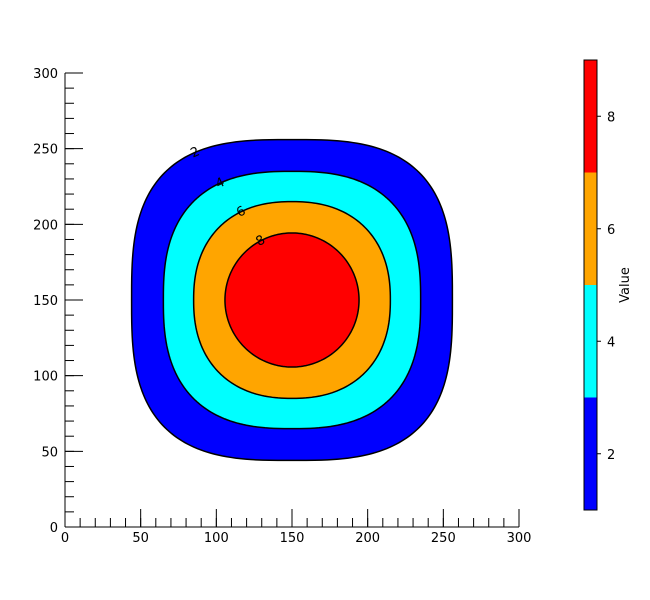 The image size is (650, 600). Describe the element at coordinates (367, 538) in the screenshot. I see `x-tick-label: 200` at that location.